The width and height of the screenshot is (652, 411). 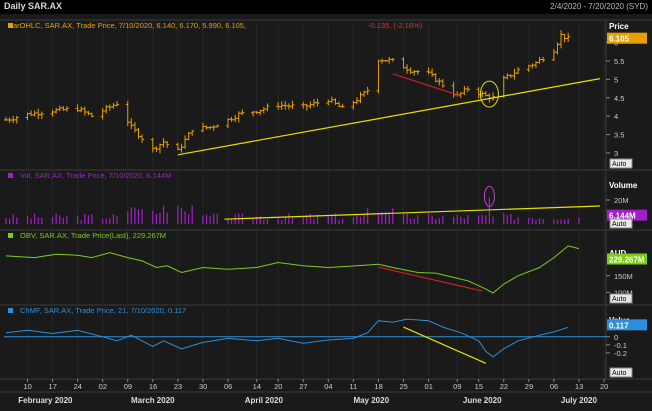 I want to click on volume-trendline, so click(x=412, y=212).